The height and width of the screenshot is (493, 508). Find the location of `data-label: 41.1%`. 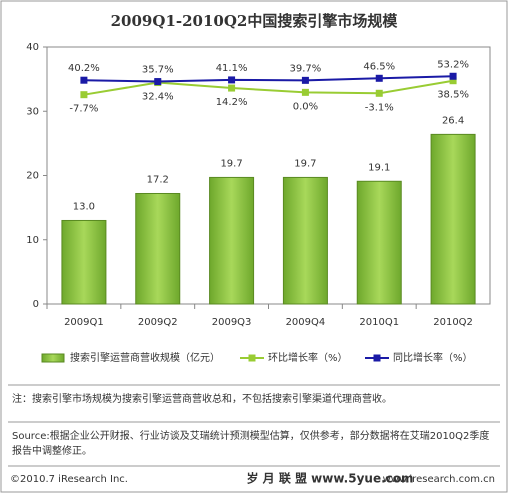

data-label: 41.1% is located at coordinates (232, 68).